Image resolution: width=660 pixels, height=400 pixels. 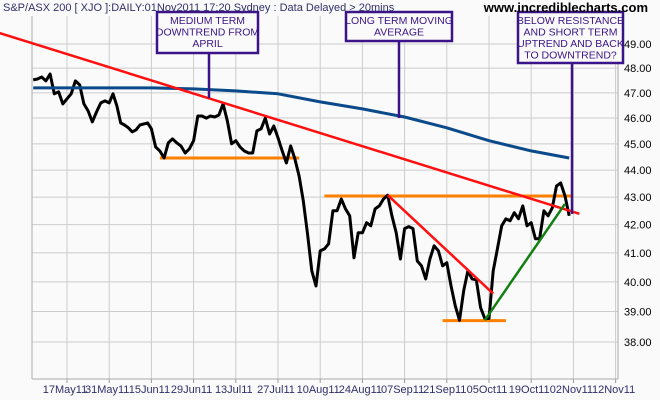 What do you see at coordinates (638, 254) in the screenshot?
I see `y-tick-label: 41.00` at bounding box center [638, 254].